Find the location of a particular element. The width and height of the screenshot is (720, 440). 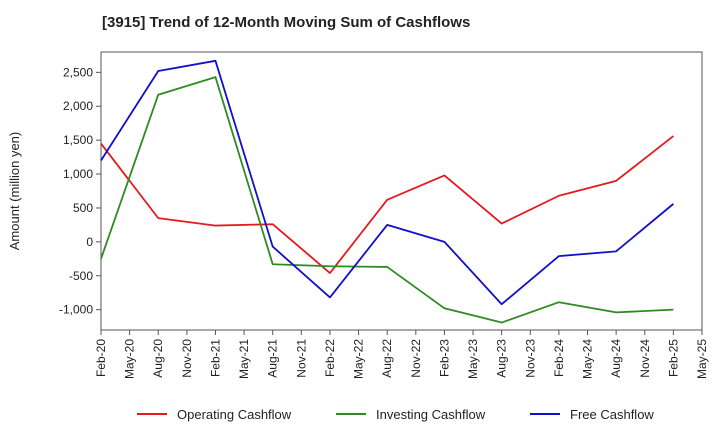

y-tick-label: 500 is located at coordinates (83, 208).